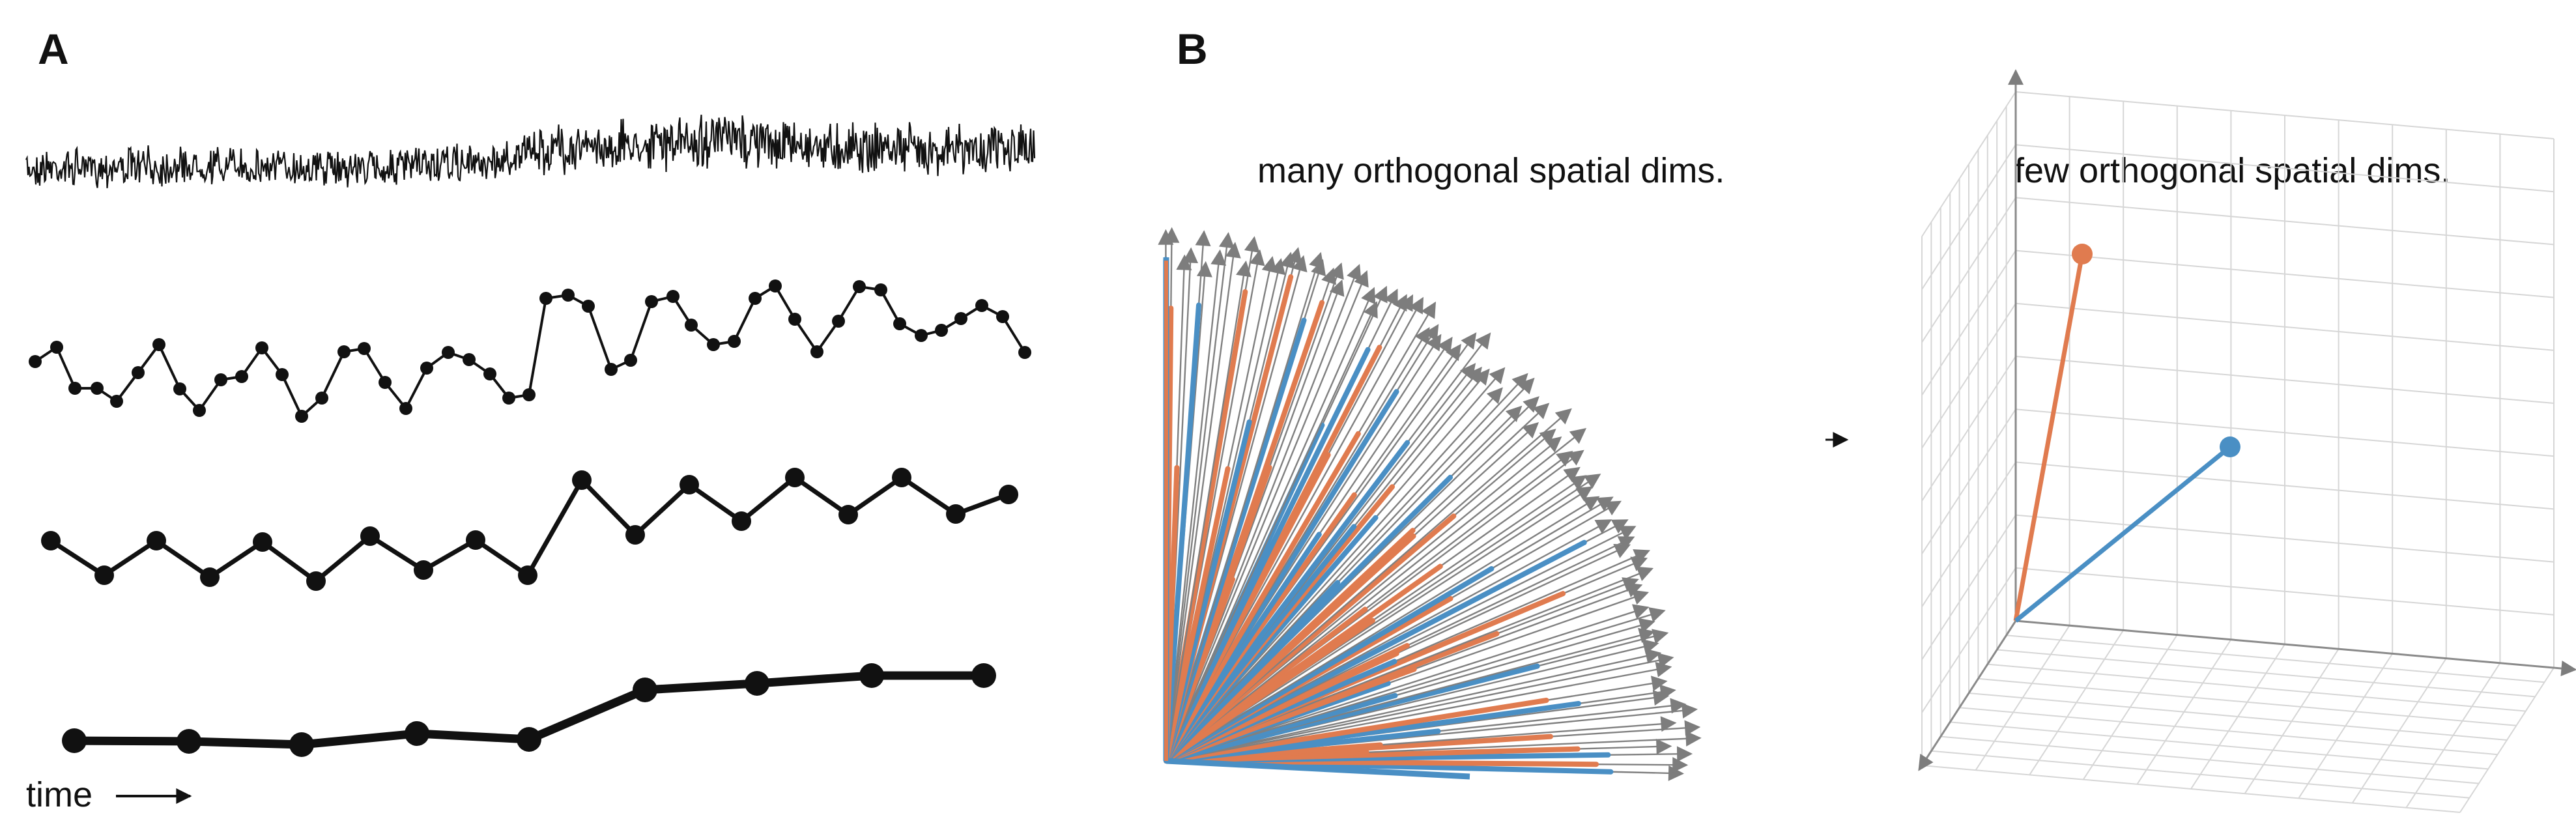  I want to click on medium-line, so click(530, 529).